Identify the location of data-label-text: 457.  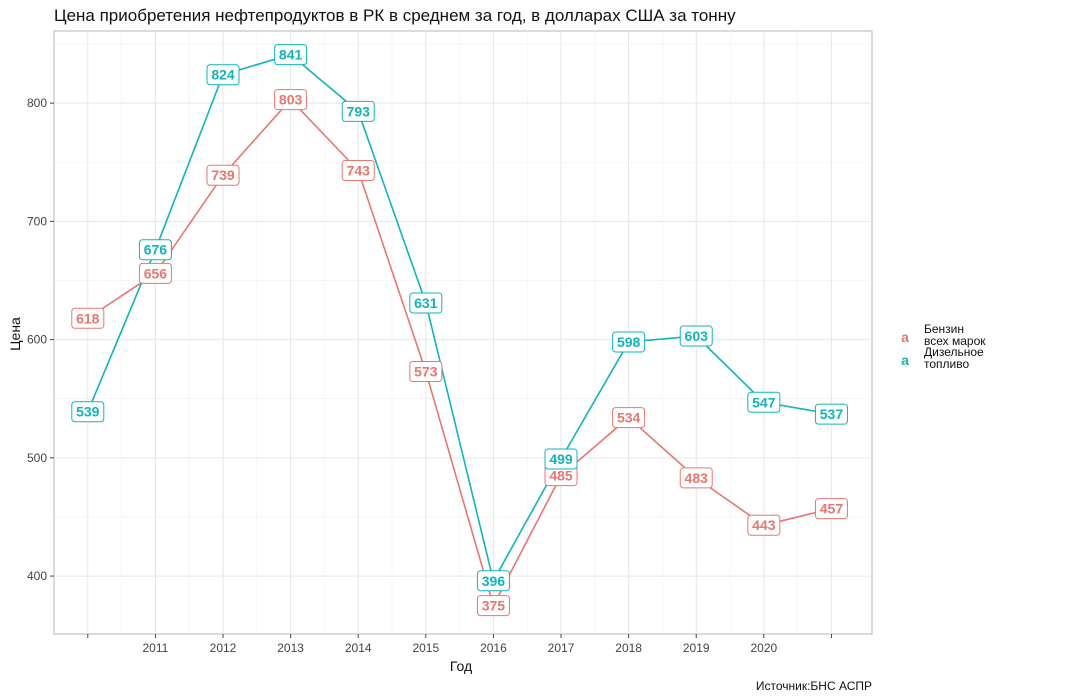
(832, 509).